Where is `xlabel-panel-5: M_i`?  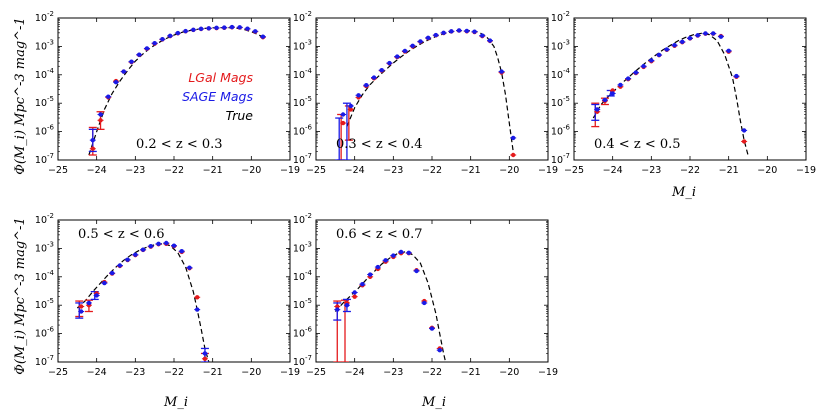
xlabel-panel-5: M_i is located at coordinates (433, 402).